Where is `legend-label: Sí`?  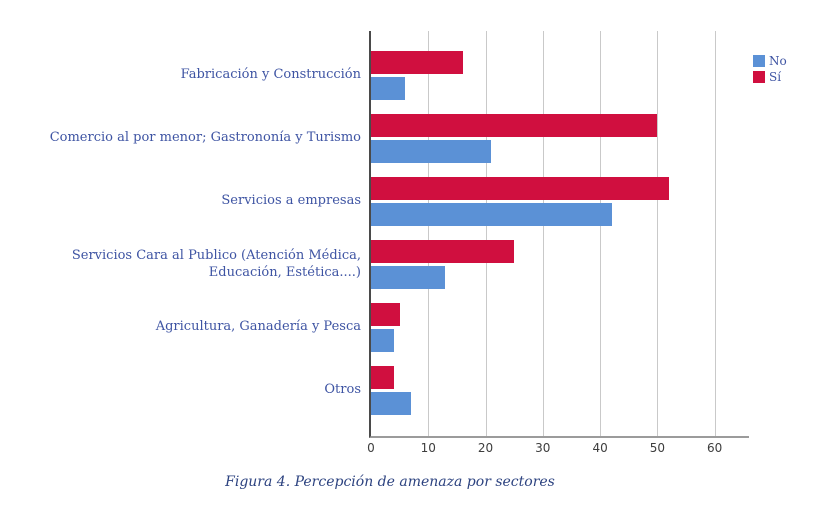
legend-label: Sí is located at coordinates (775, 77).